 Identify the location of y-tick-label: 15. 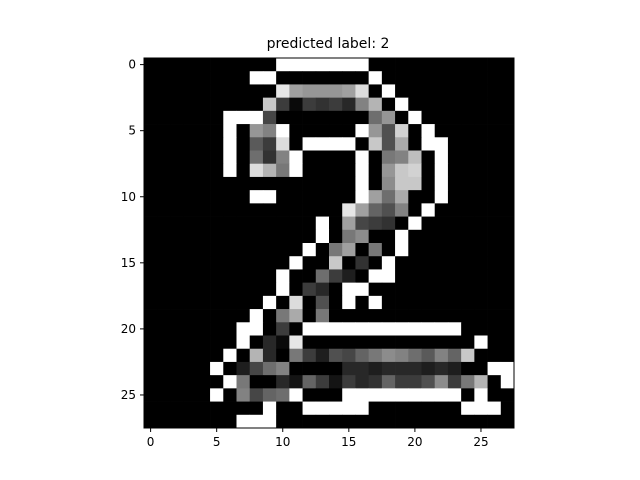
(128, 263).